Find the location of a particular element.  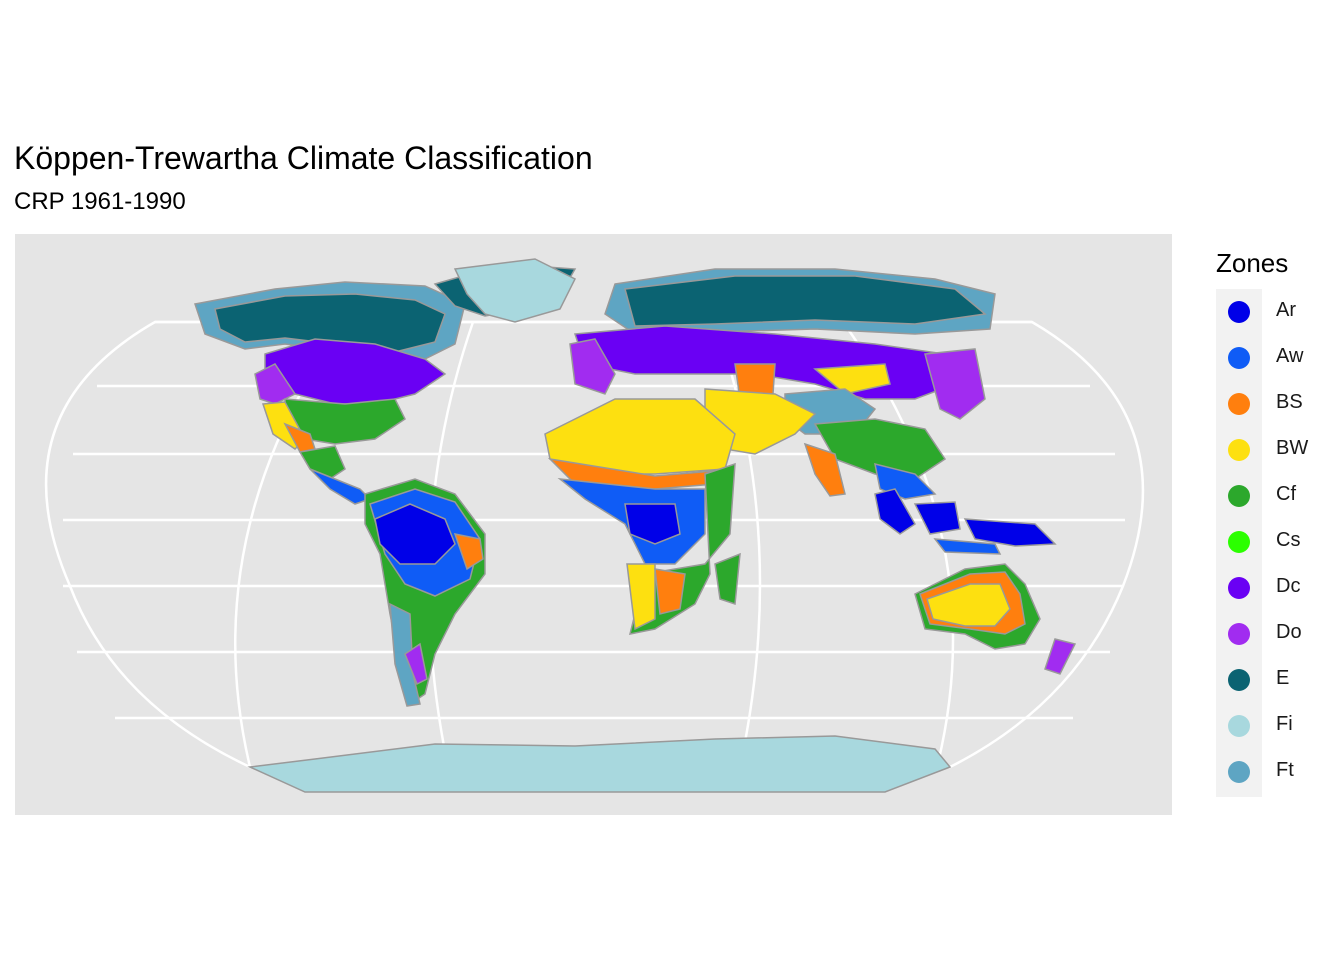

legend-item-cs: Cs is located at coordinates (1276, 542).